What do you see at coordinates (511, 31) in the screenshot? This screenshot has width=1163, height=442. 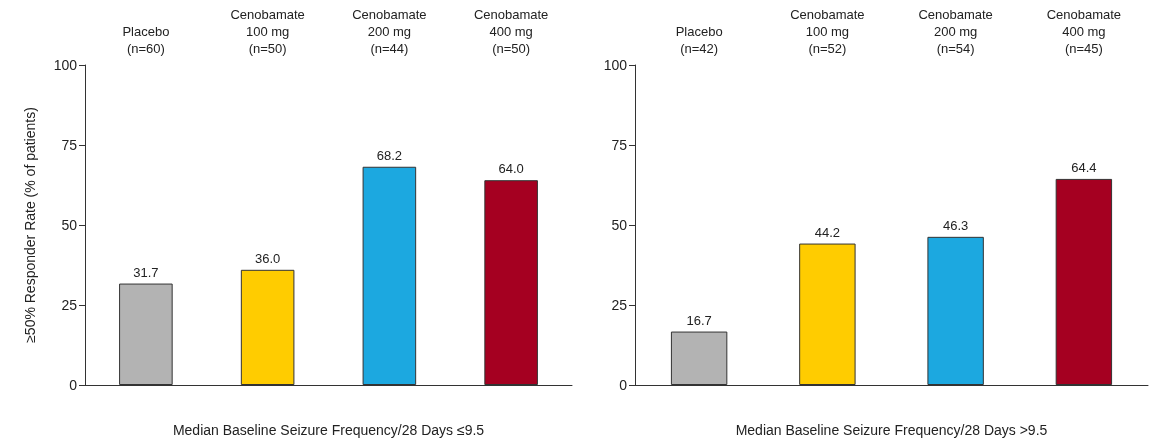 I see `x-tick-label: Cenobamate 400 mg (n=50)` at bounding box center [511, 31].